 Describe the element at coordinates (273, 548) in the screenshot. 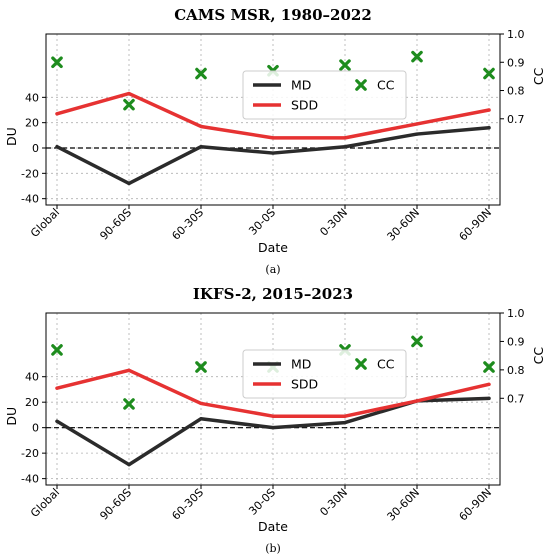

I see `panel-caption: (b)` at that location.